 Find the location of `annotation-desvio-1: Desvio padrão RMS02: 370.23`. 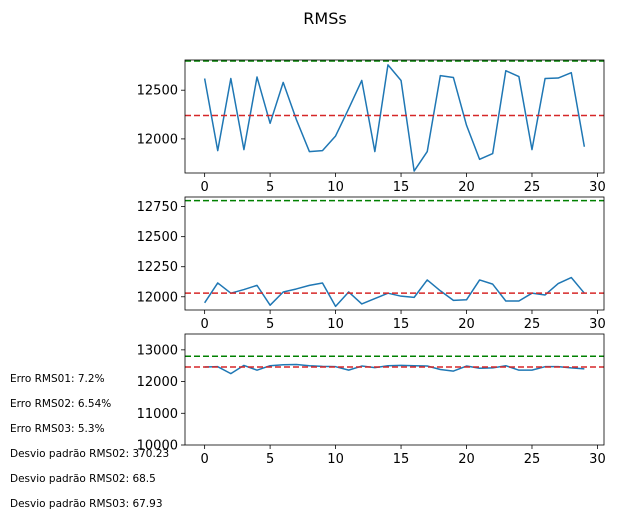

annotation-desvio-1: Desvio padrão RMS02: 370.23 is located at coordinates (90, 454).